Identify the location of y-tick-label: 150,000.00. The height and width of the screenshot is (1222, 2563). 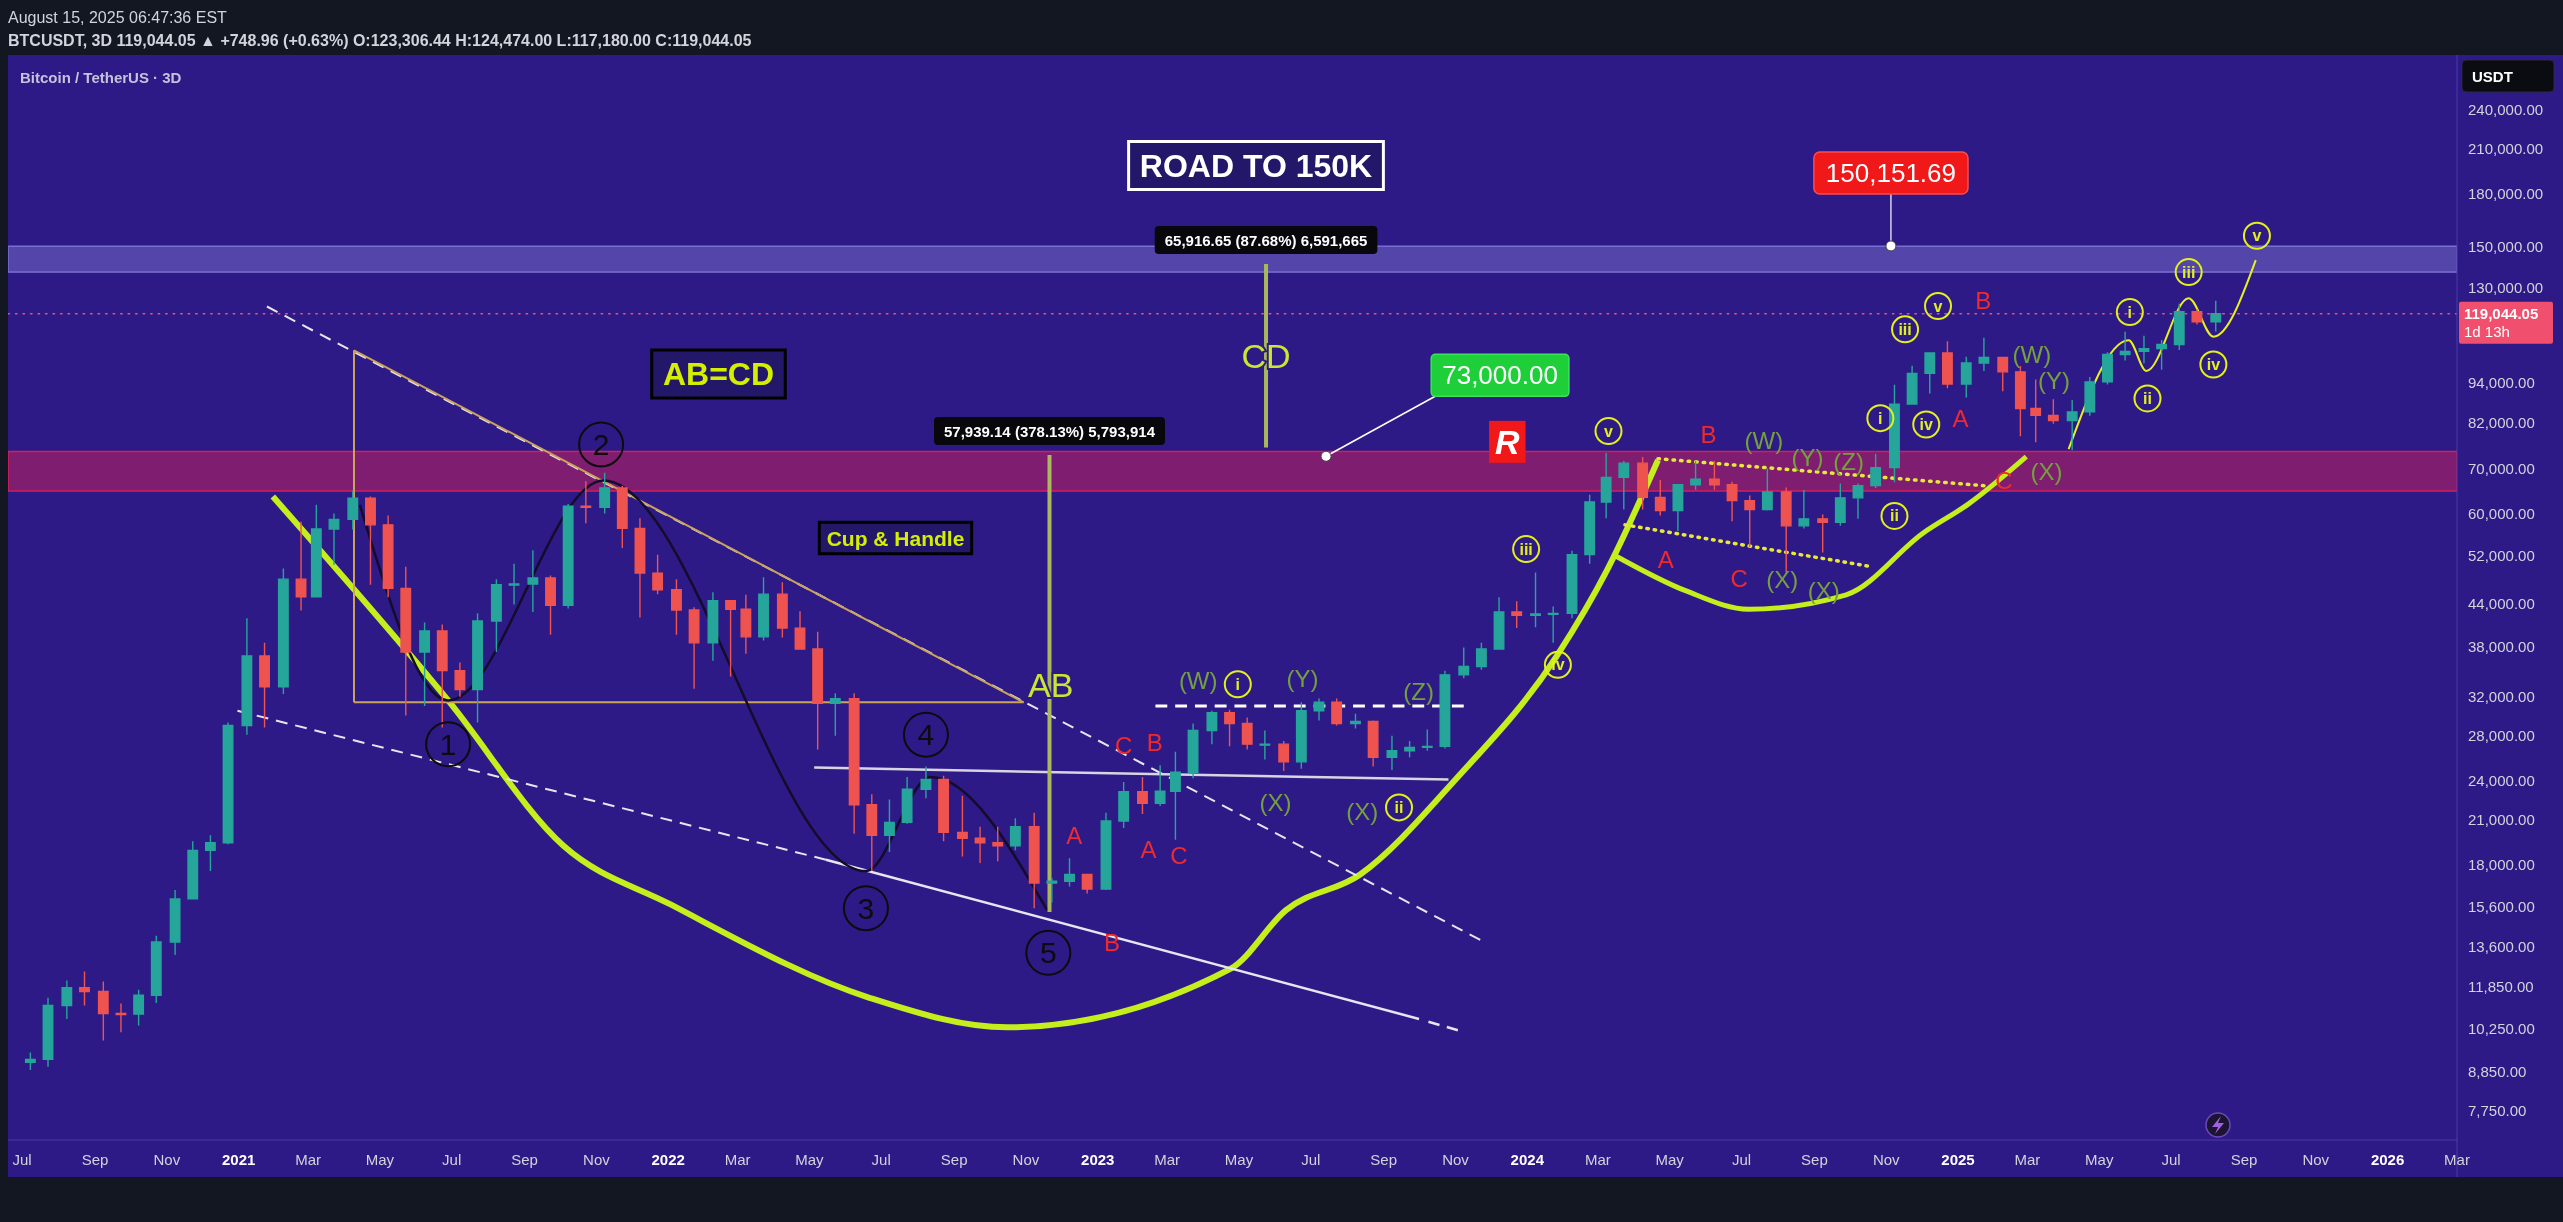
(2506, 246).